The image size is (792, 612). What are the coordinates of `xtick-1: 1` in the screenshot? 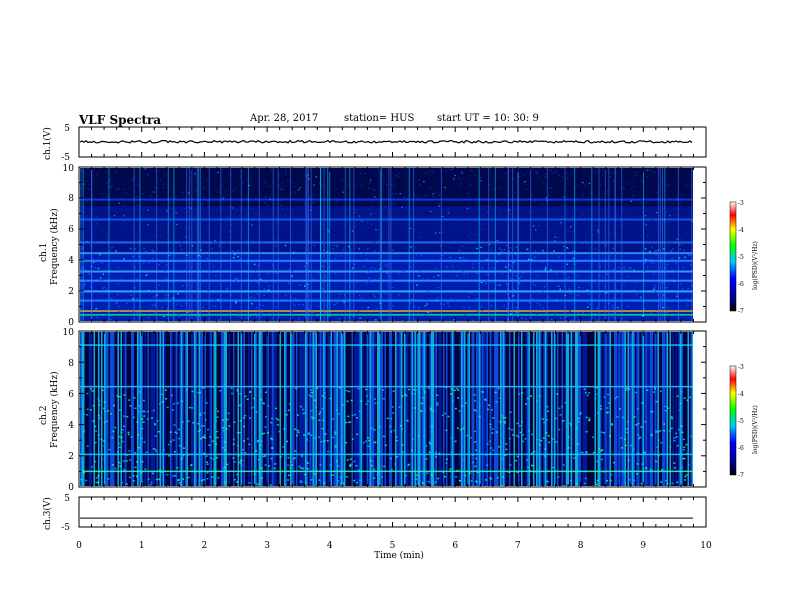 It's located at (142, 546).